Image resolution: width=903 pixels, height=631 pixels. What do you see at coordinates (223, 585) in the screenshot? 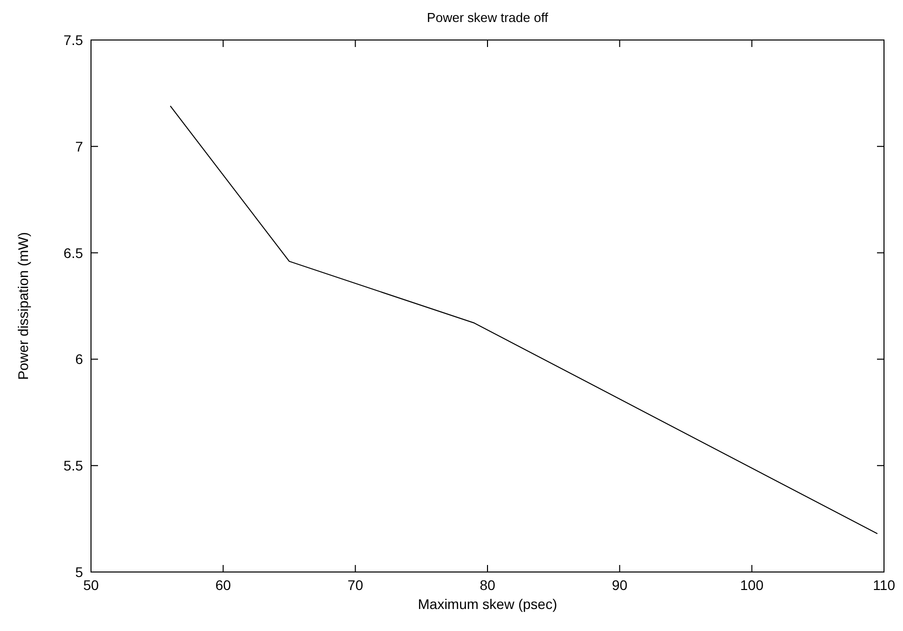
I see `x-tick-label: 60` at bounding box center [223, 585].